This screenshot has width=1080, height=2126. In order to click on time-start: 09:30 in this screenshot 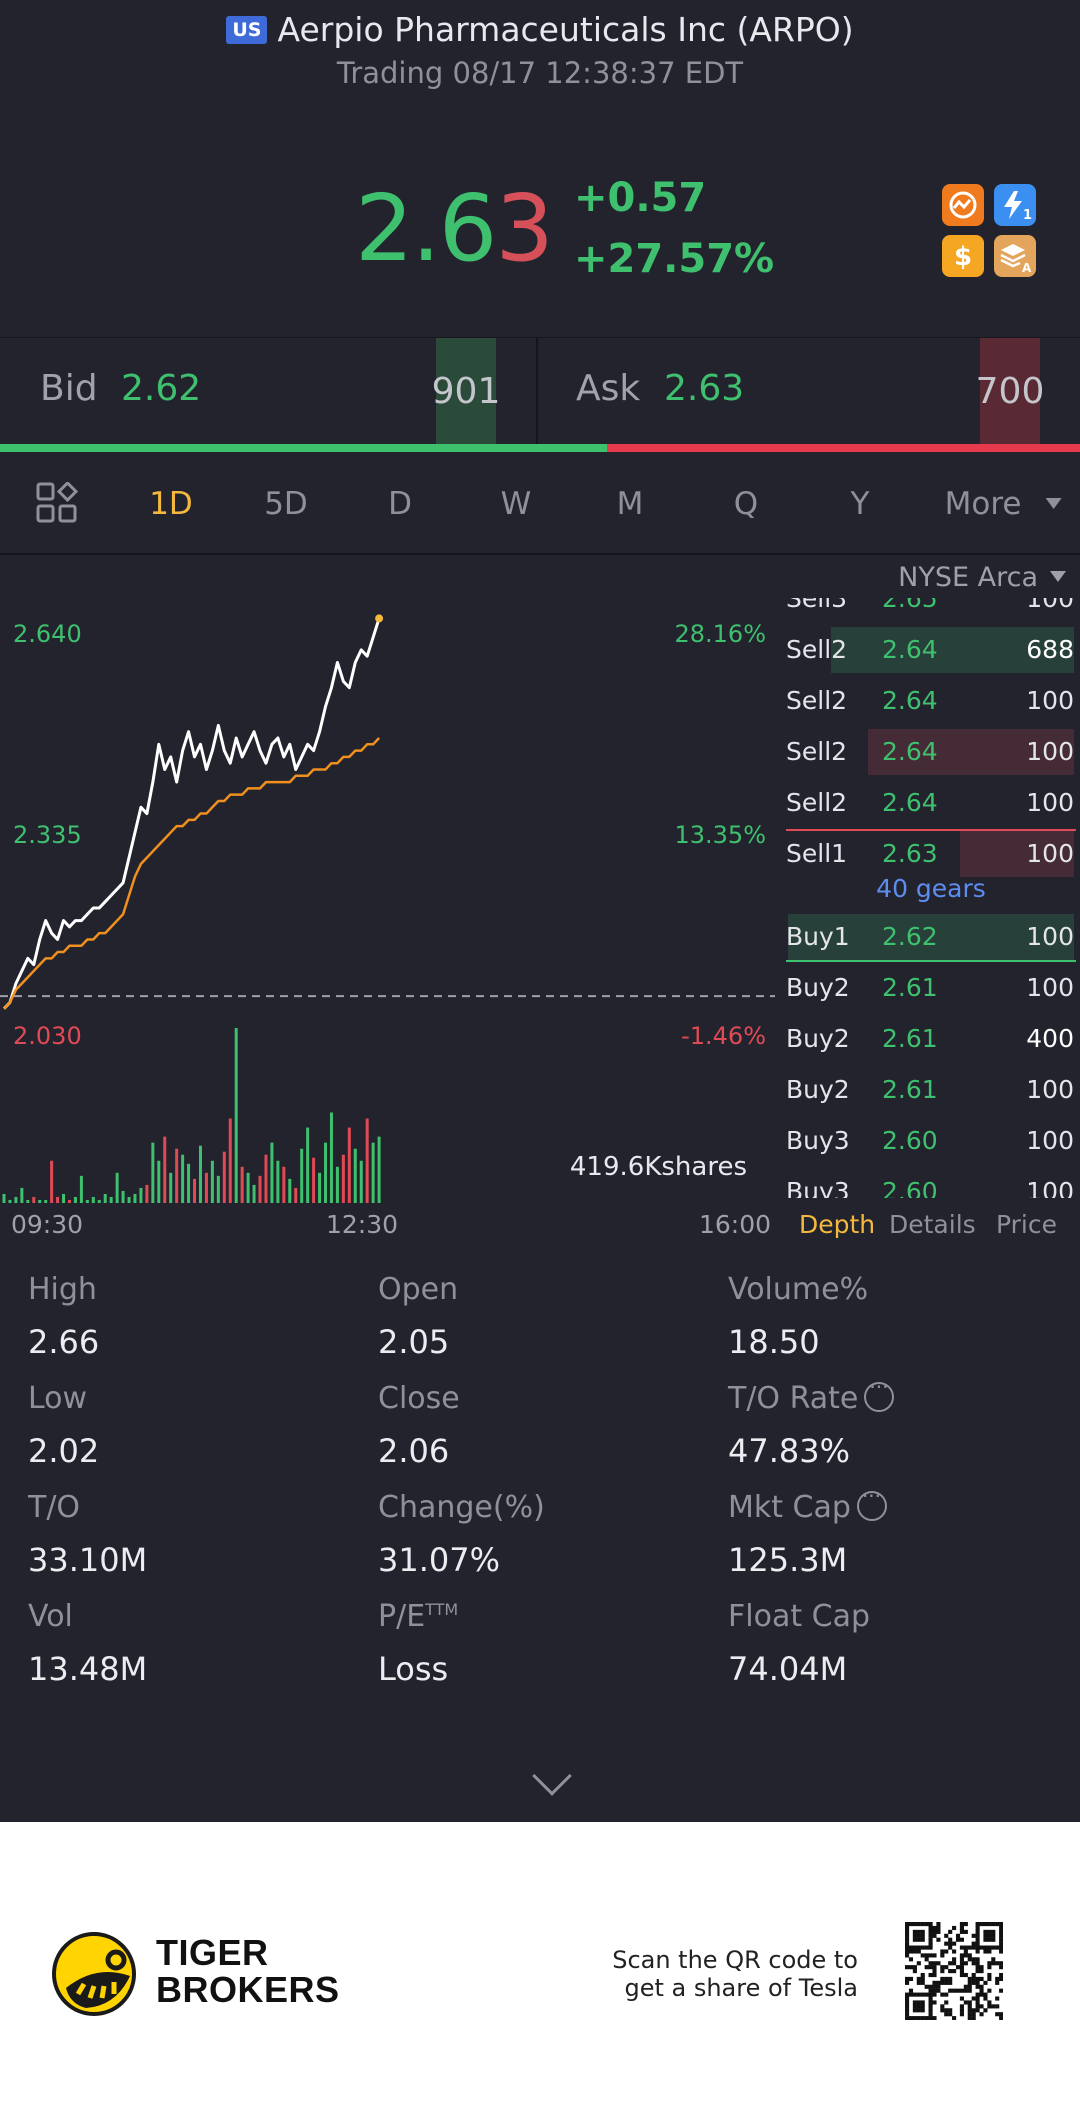, I will do `click(47, 1224)`.